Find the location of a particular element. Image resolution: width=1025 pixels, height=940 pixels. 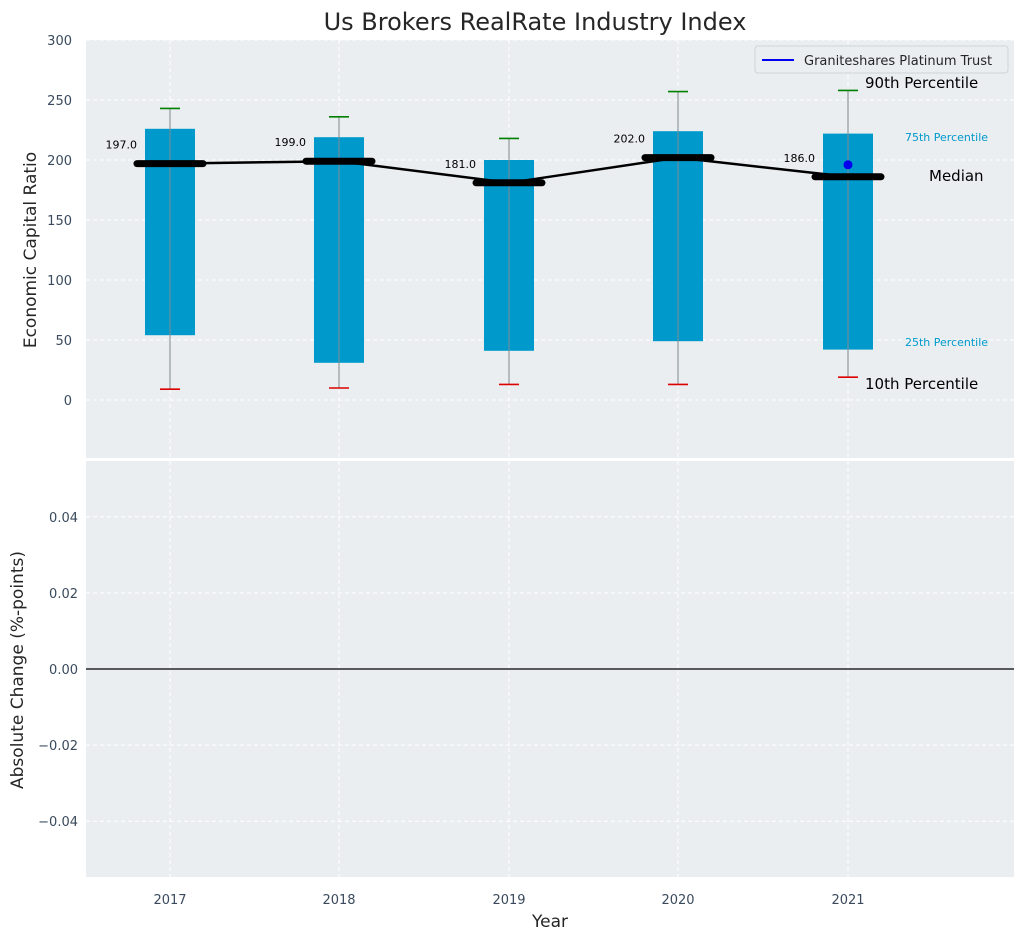

company-point is located at coordinates (848, 165).